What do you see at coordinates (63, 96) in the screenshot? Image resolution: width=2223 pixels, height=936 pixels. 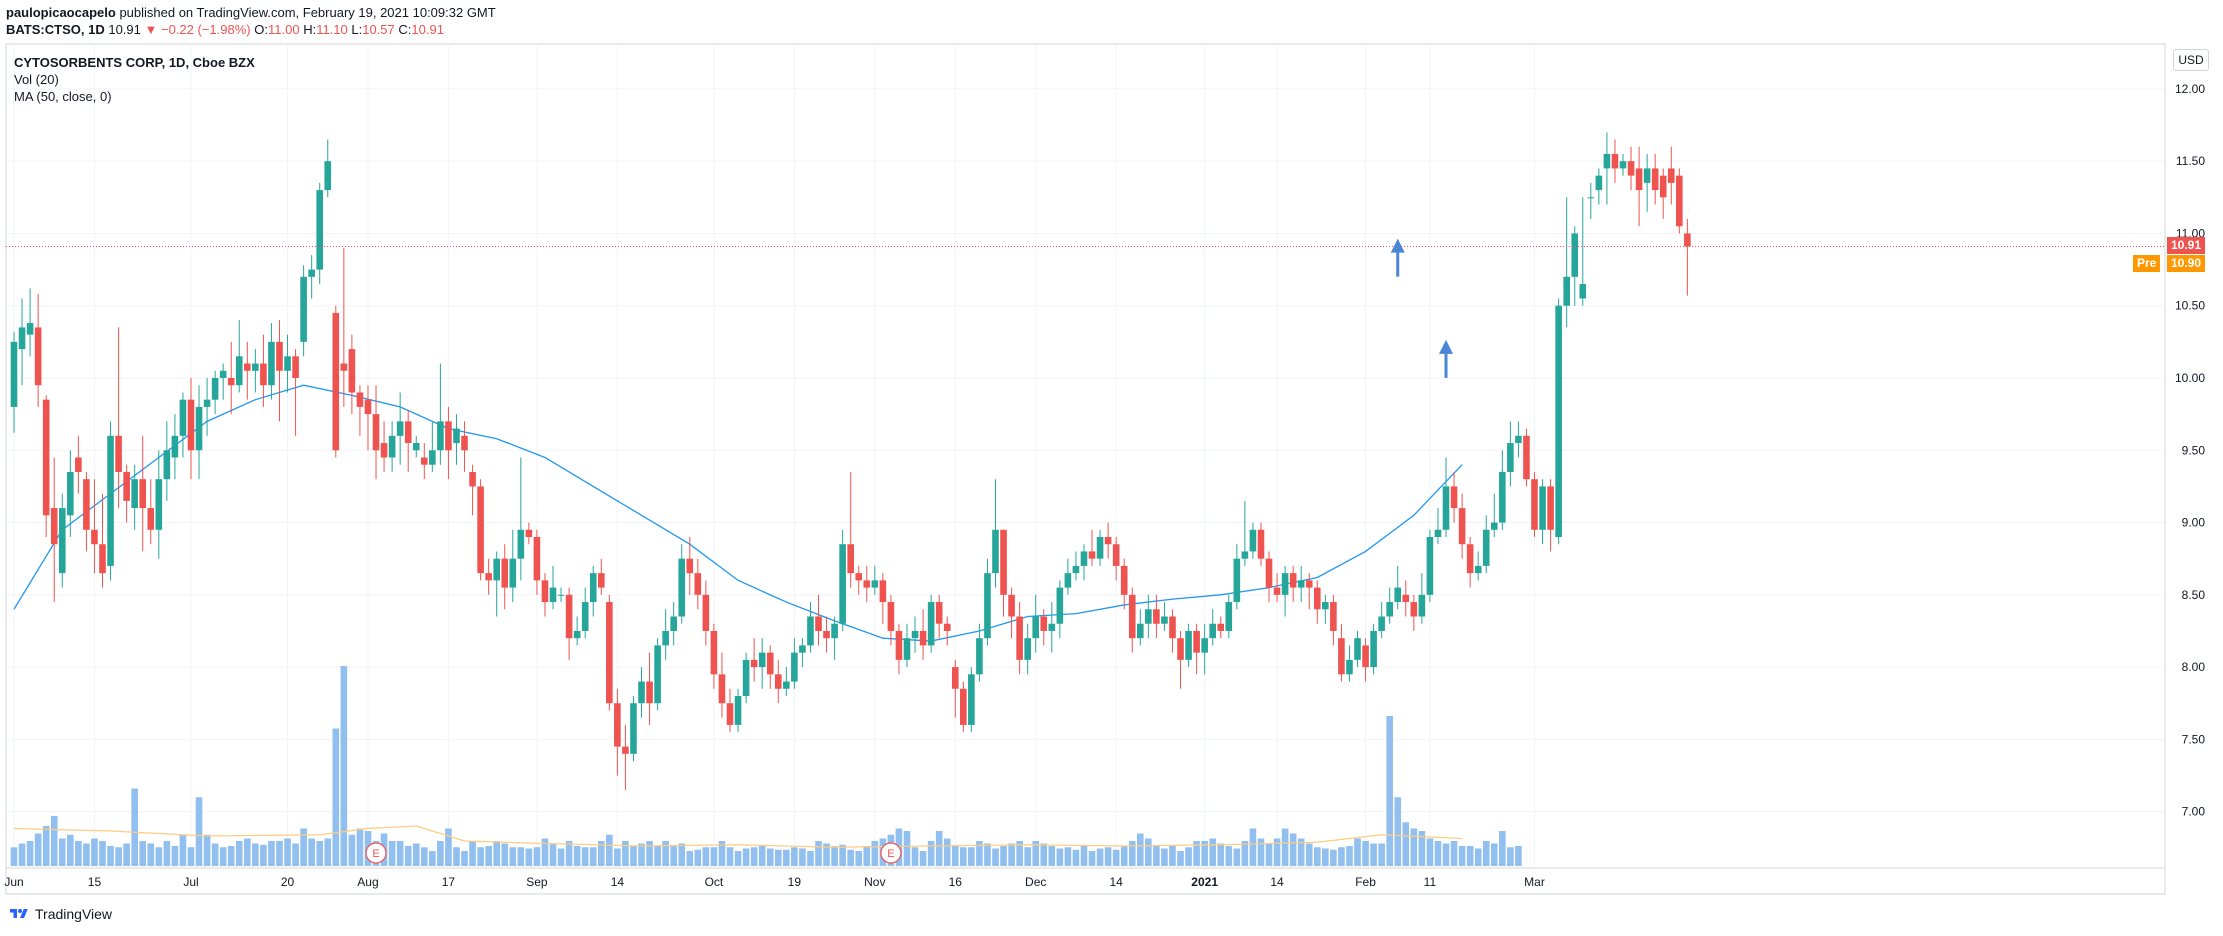 I see `legend-ma: MA (50, close, 0)` at bounding box center [63, 96].